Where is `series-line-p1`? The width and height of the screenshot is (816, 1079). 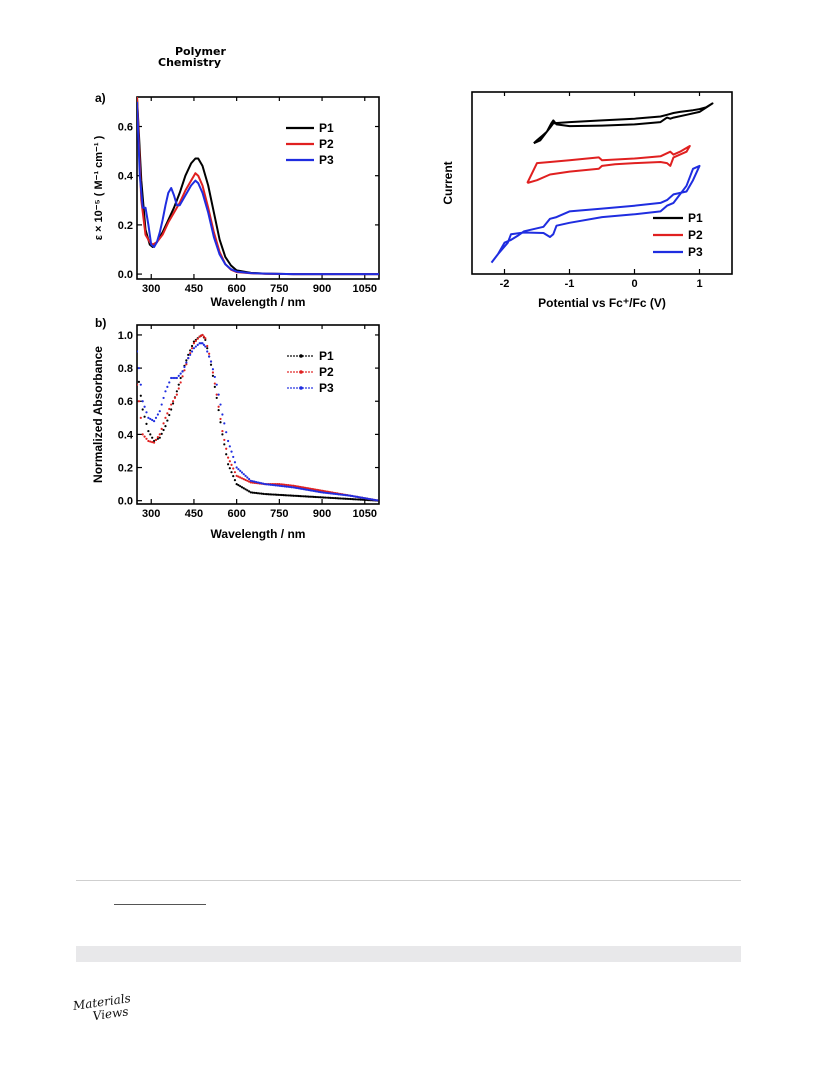
series-line-p1 is located at coordinates (258, 186).